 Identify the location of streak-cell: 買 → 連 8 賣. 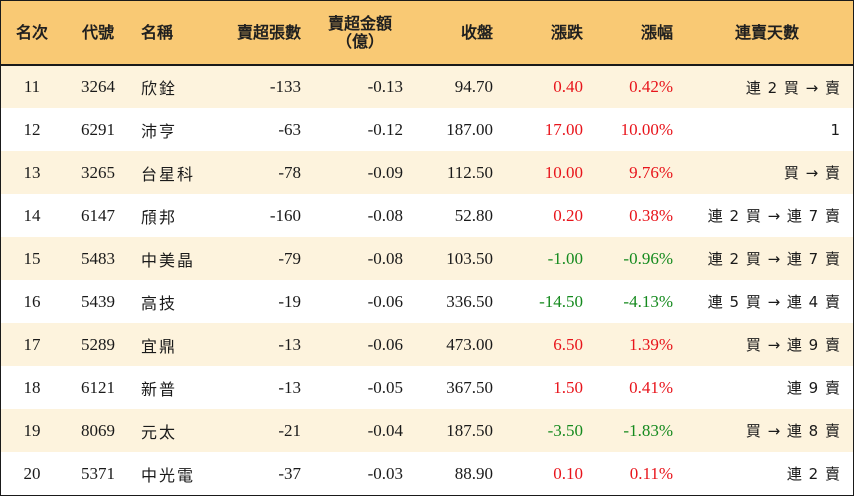
(793, 431).